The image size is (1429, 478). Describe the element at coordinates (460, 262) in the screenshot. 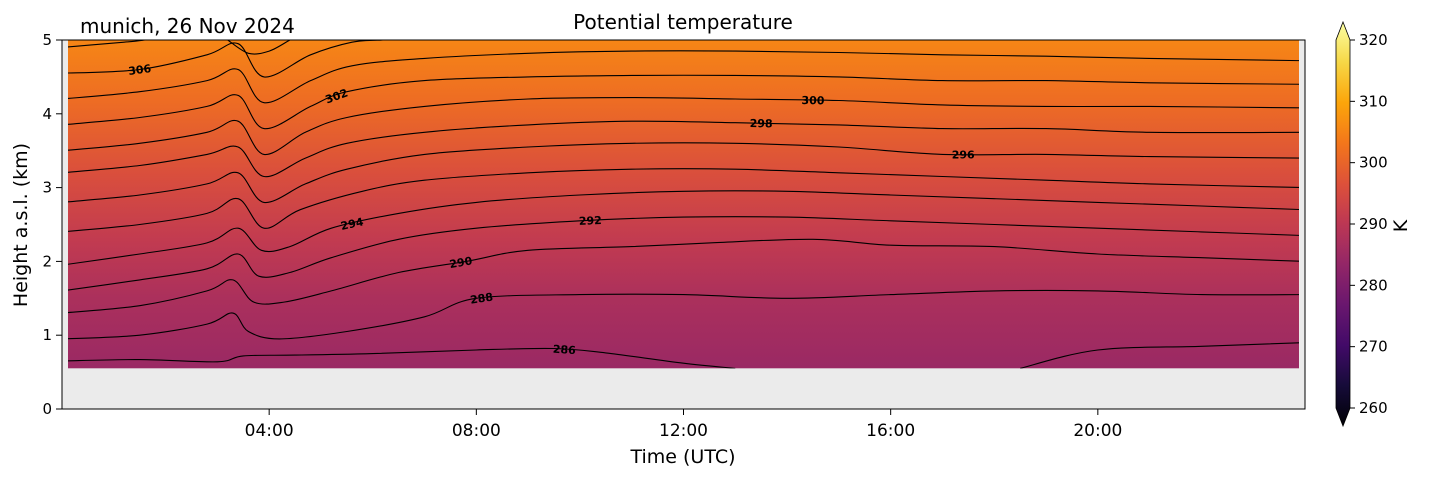

I see `contour-label: 290` at that location.